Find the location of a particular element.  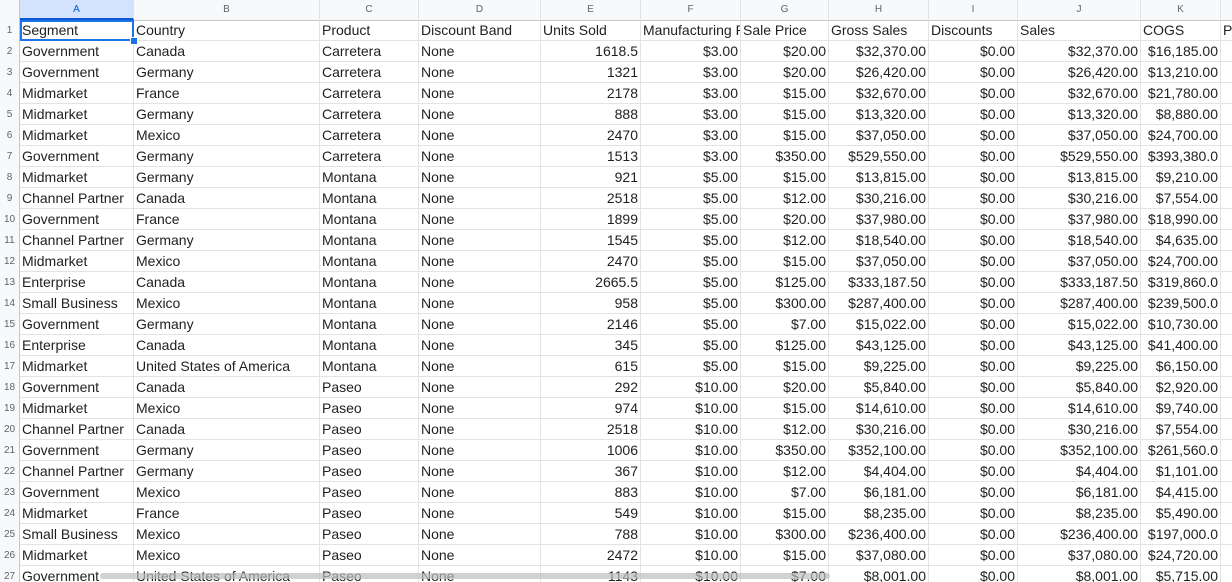

column-header-f: F is located at coordinates (691, 10).